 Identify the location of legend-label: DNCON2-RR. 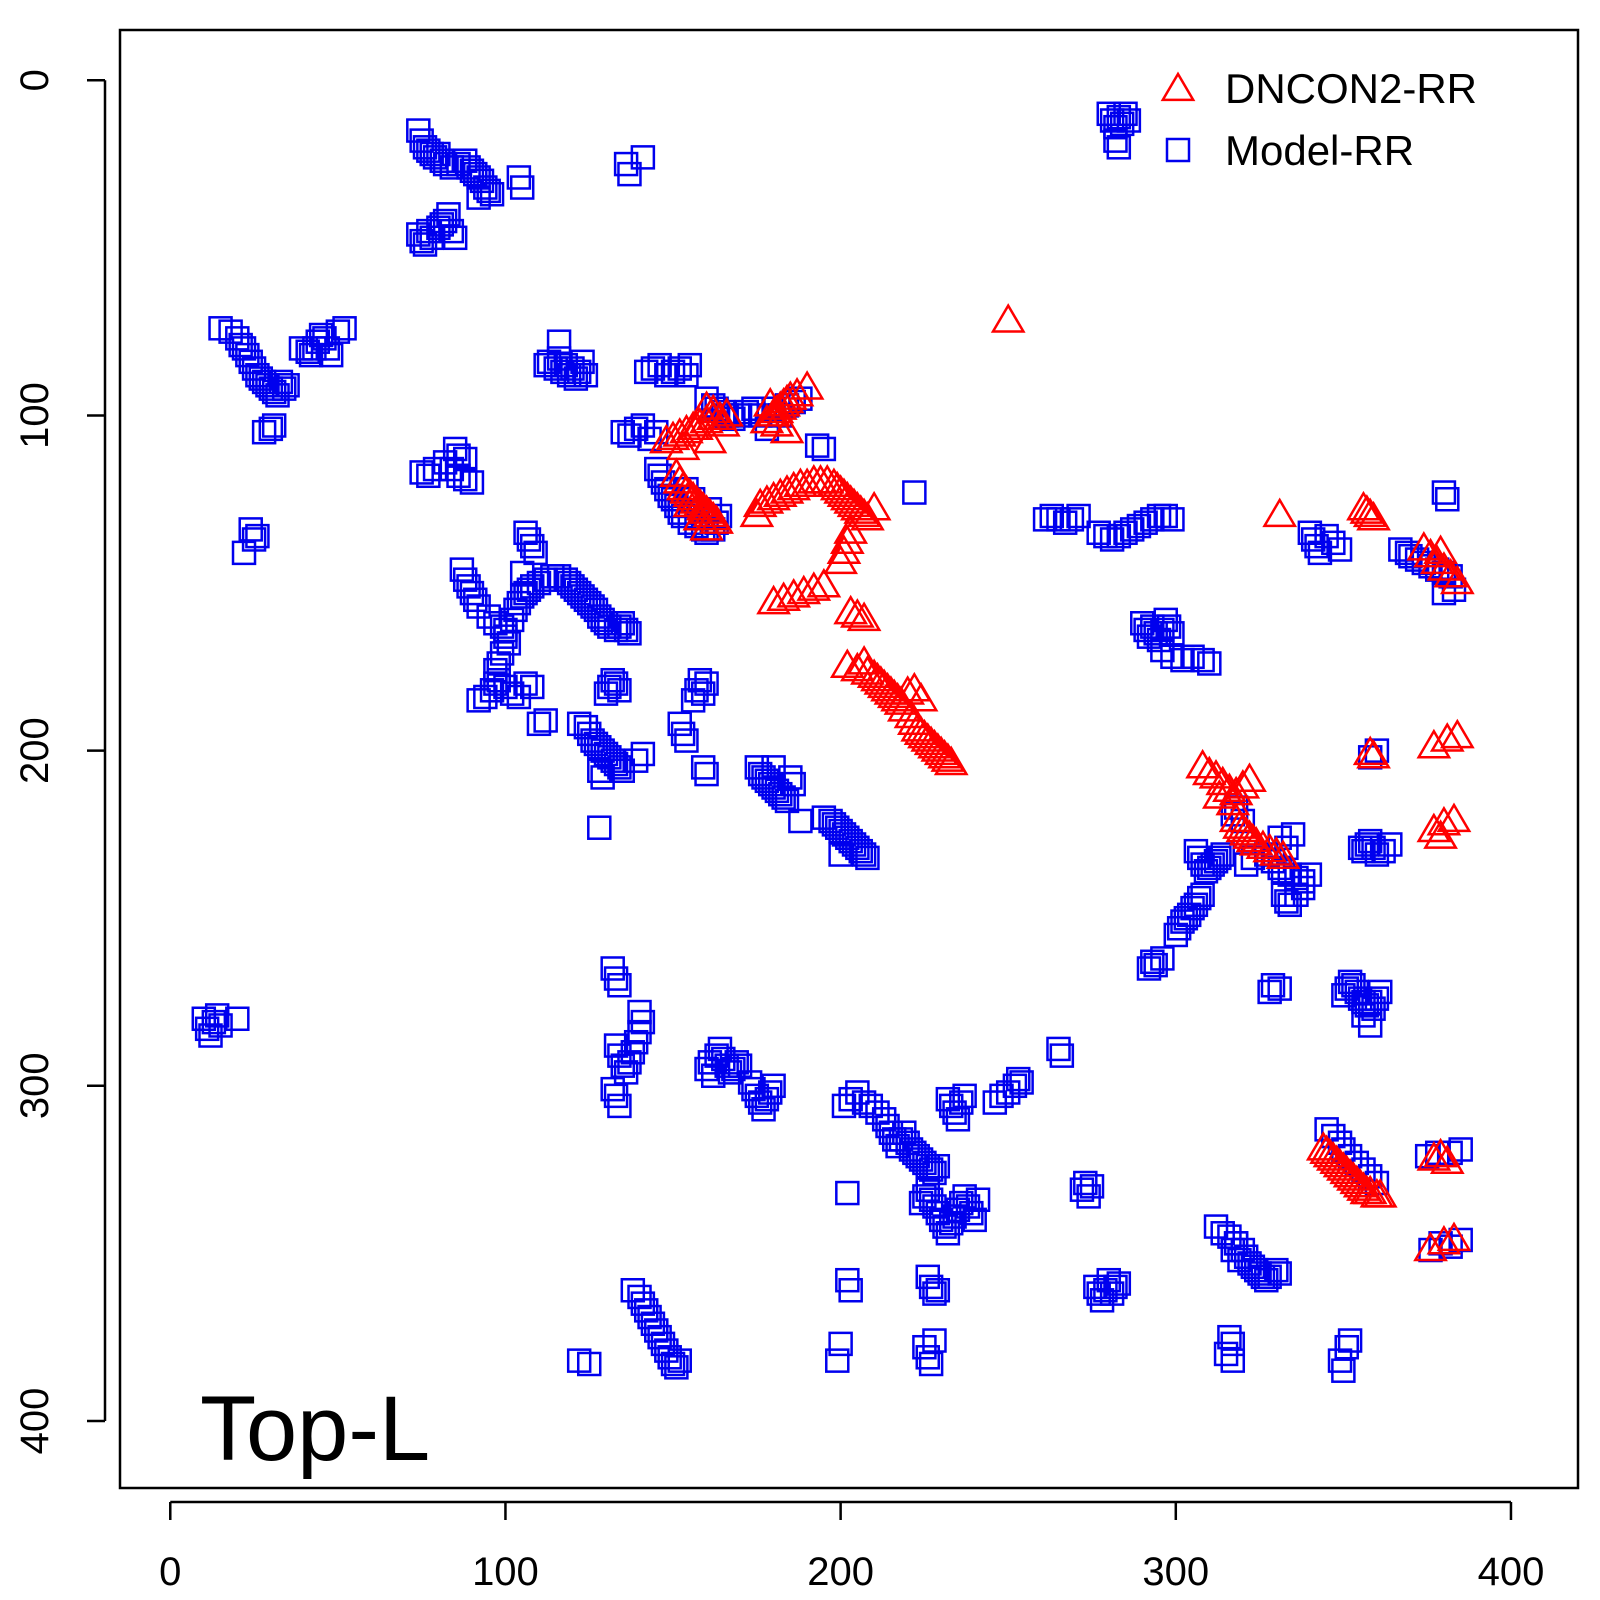
(1351, 88).